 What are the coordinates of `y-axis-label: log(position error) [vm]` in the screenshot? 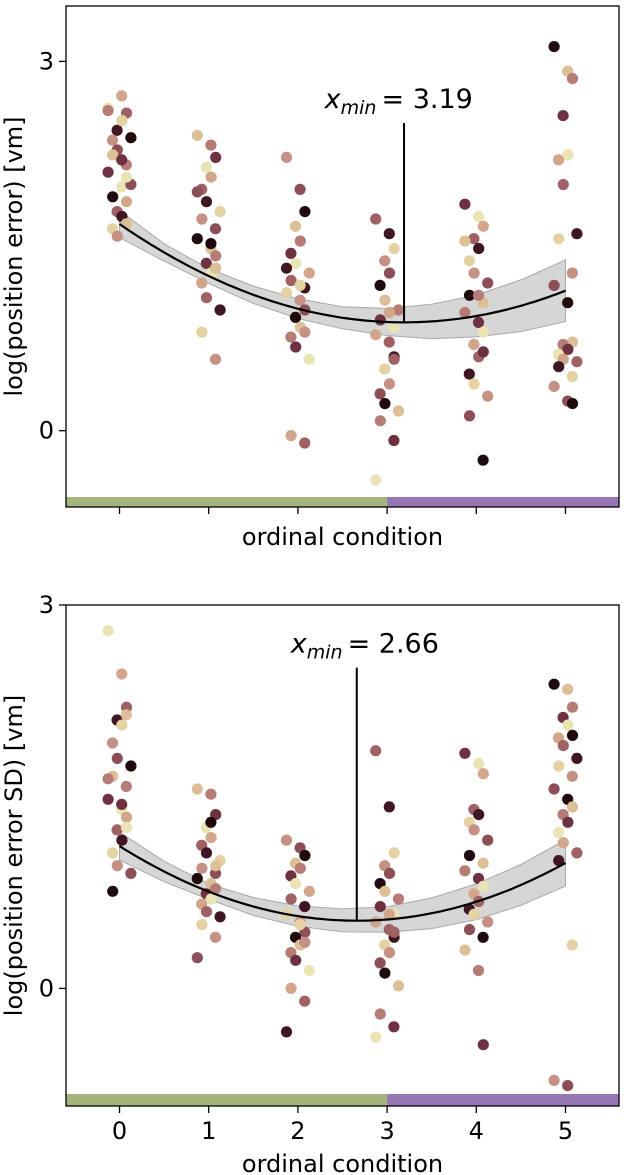 It's located at (14, 256).